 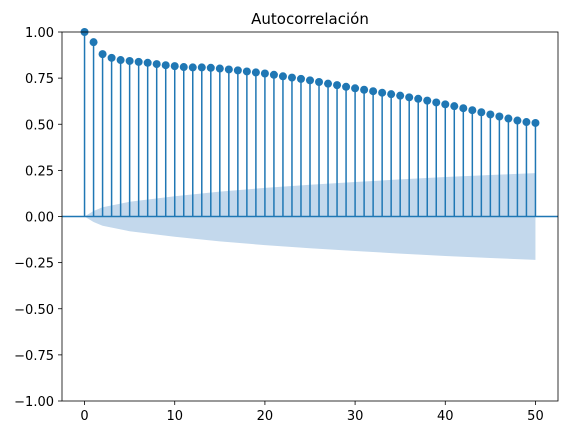 I want to click on y-tick-label: −0.75, so click(x=34, y=356).